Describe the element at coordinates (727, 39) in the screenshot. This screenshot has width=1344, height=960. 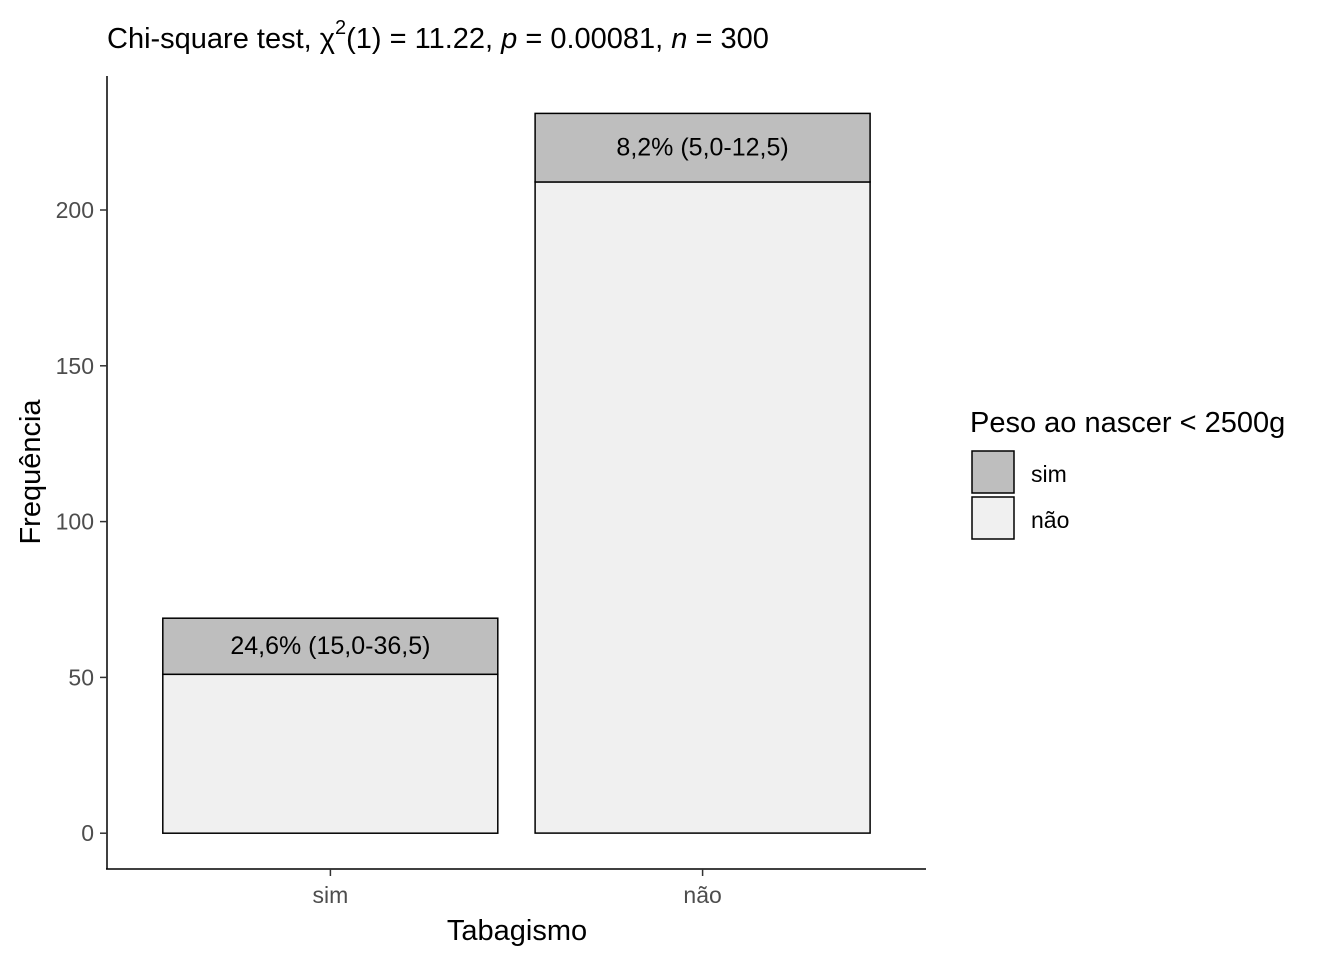
I see `title-n-part: = 300` at that location.